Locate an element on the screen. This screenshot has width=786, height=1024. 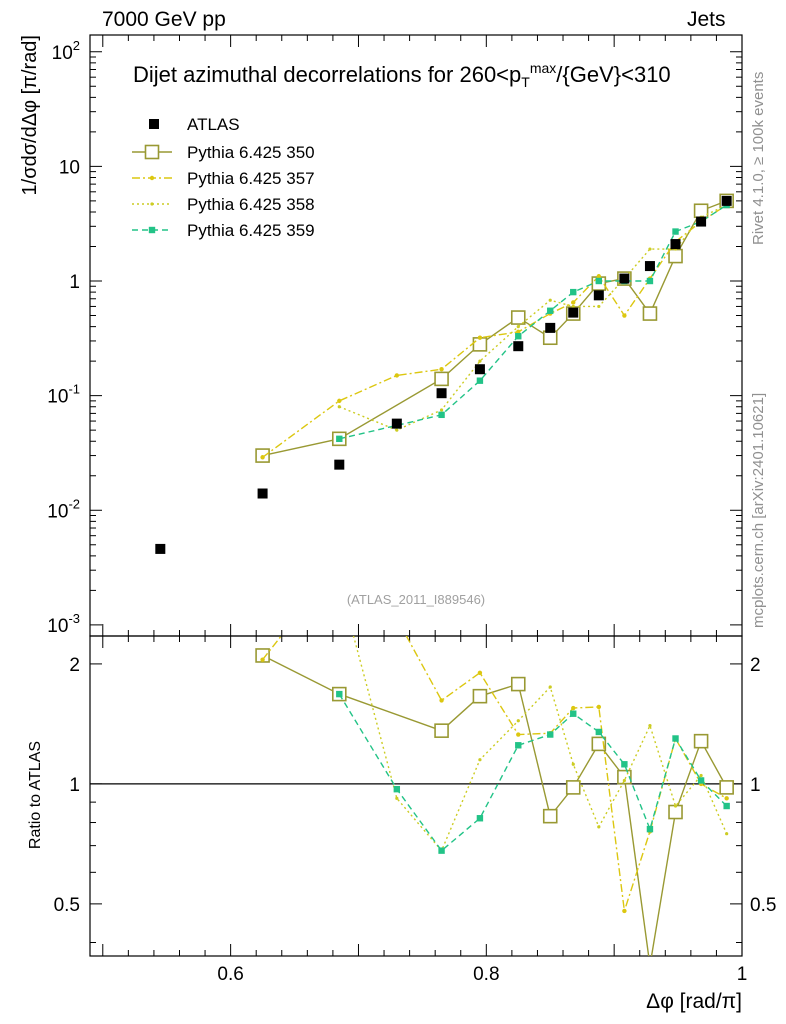
legend-label-s357: Pythia 6.425 357 is located at coordinates (251, 178).